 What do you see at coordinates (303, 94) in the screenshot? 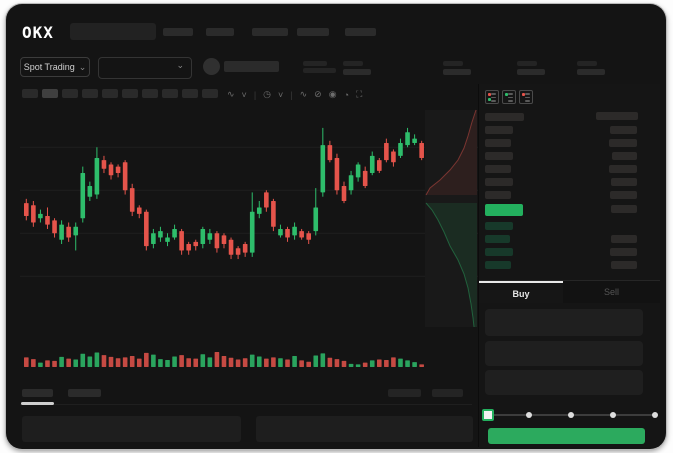
I see `wave-icon: ∿` at bounding box center [303, 94].